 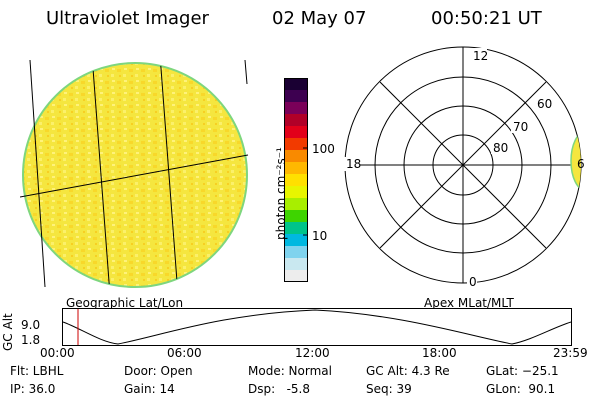 What do you see at coordinates (127, 18) in the screenshot?
I see `instrument-title: Ultraviolet Imager` at bounding box center [127, 18].